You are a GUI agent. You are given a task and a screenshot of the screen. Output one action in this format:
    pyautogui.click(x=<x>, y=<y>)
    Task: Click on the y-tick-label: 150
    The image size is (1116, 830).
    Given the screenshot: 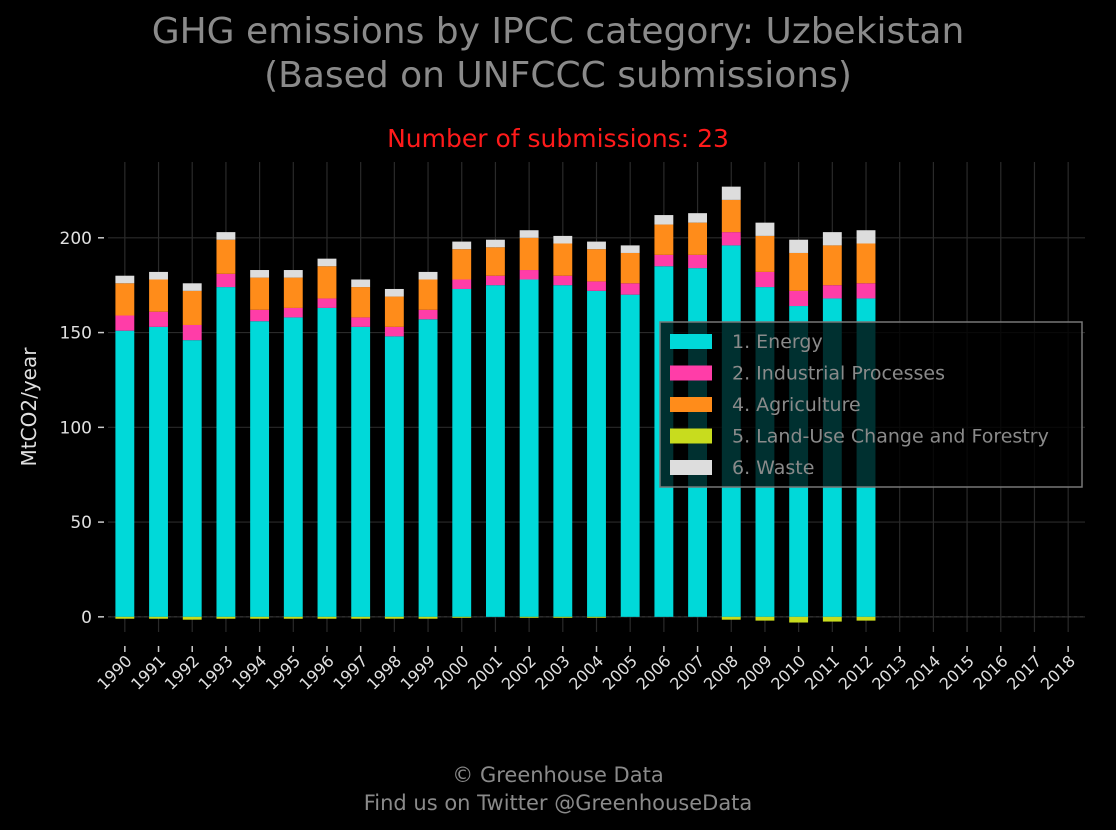 What is the action you would take?
    pyautogui.click(x=76, y=334)
    